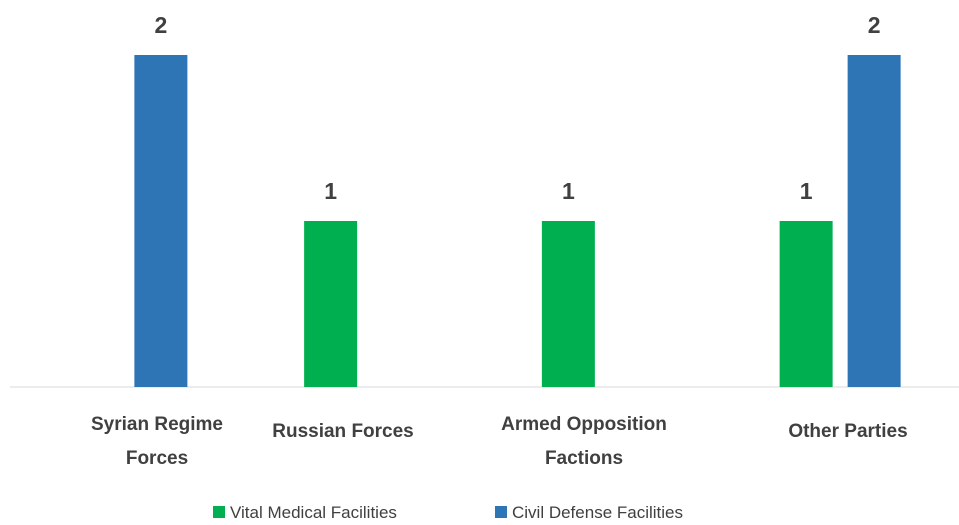  I want to click on x-tick-label: Armed Opposition Factions, so click(584, 441).